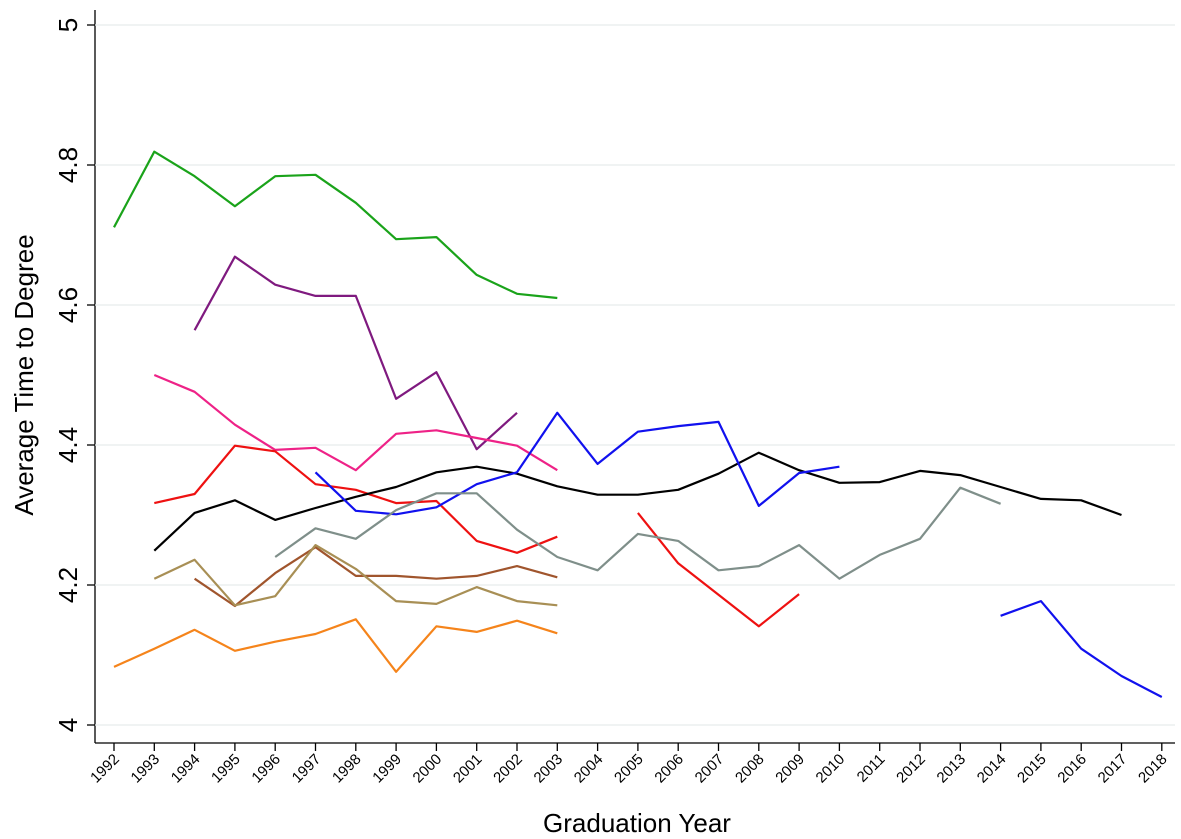  What do you see at coordinates (1032, 769) in the screenshot?
I see `x-tick-label: 2015` at bounding box center [1032, 769].